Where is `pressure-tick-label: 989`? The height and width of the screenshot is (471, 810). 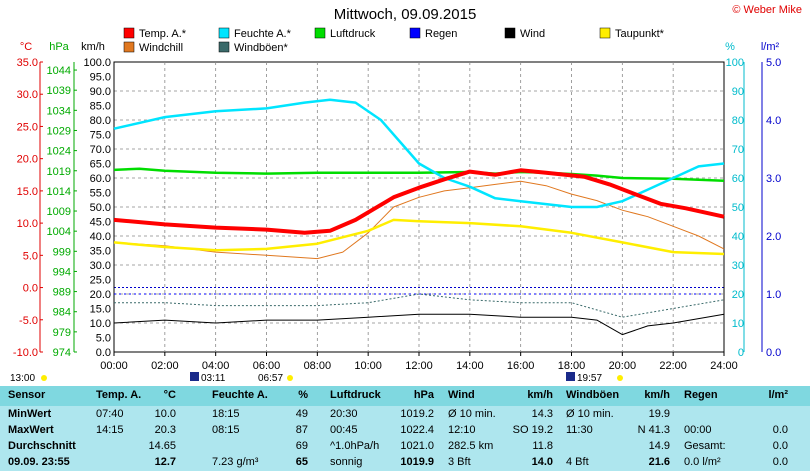
pressure-tick-label: 989 is located at coordinates (62, 293).